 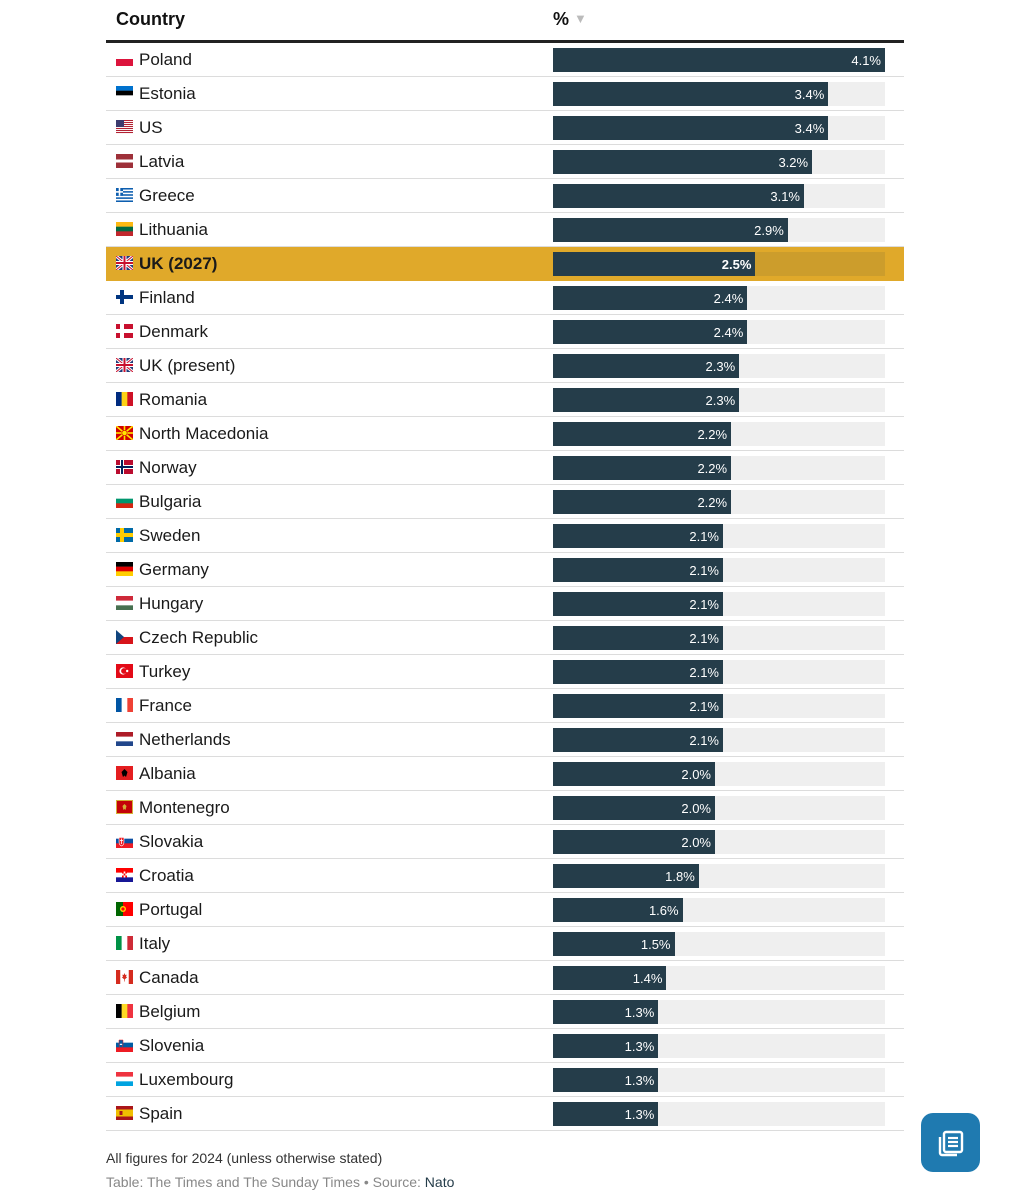 What do you see at coordinates (124, 195) in the screenshot?
I see `greece-flag-icon` at bounding box center [124, 195].